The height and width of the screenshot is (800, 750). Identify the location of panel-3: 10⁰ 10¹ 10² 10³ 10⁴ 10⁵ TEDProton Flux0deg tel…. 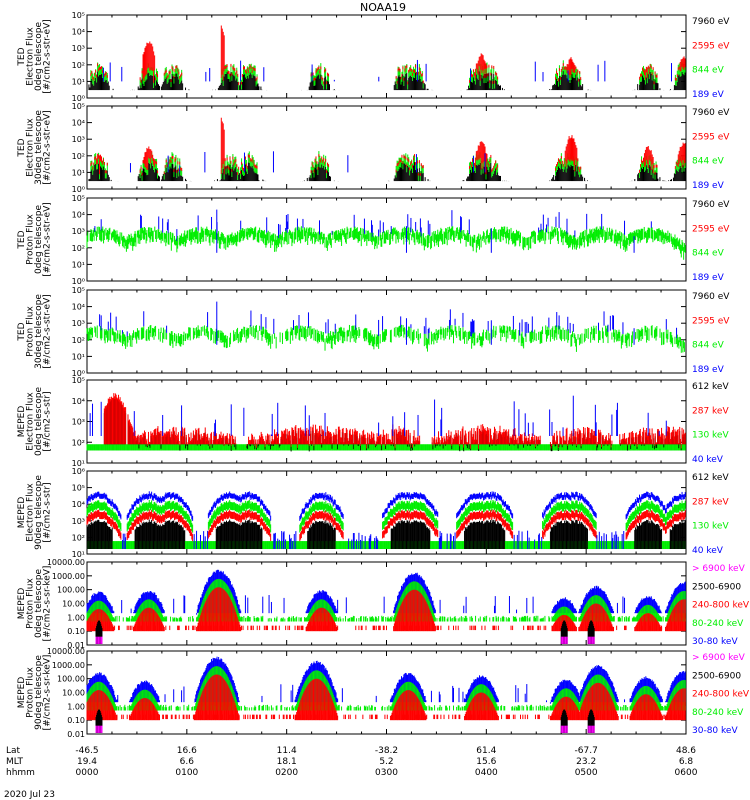
(373, 240).